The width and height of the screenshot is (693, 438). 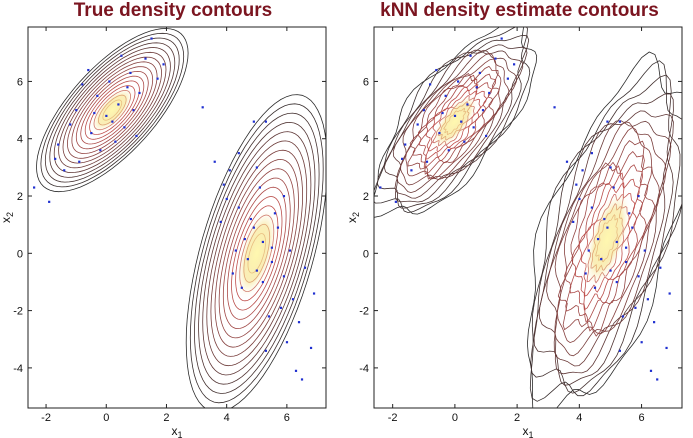 I want to click on x-tick-label: 0, so click(x=106, y=418).